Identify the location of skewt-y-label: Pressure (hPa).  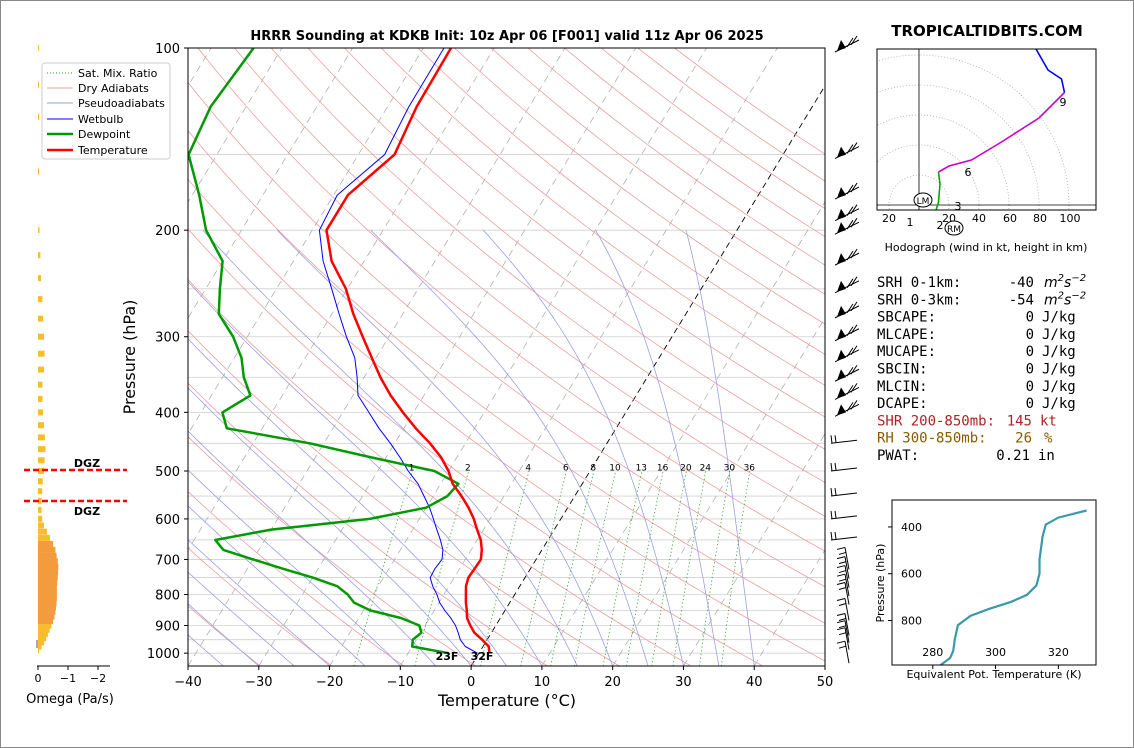
(129, 357).